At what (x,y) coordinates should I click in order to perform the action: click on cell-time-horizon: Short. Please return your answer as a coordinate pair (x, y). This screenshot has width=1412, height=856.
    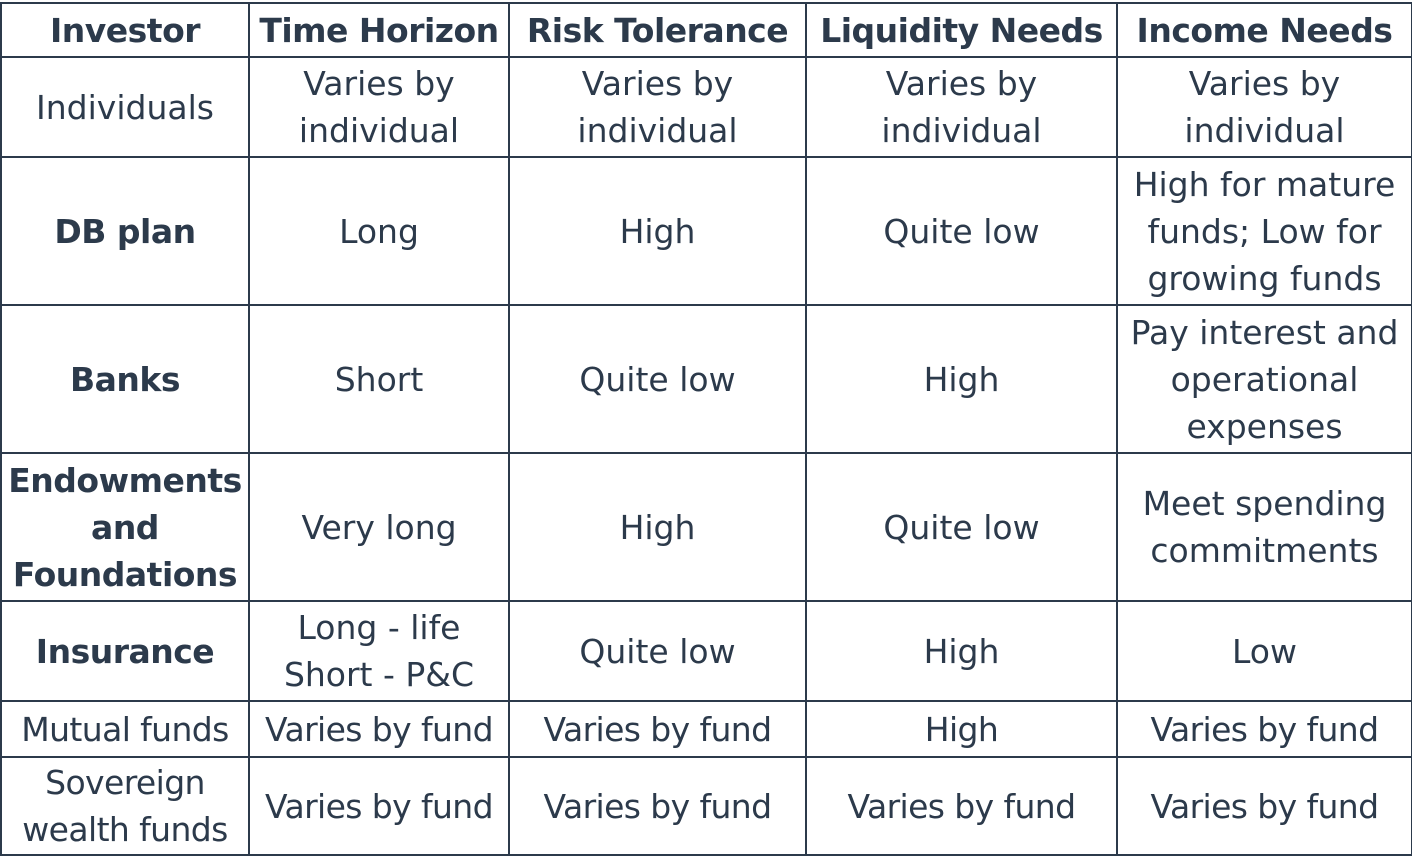
    Looking at the image, I should click on (379, 379).